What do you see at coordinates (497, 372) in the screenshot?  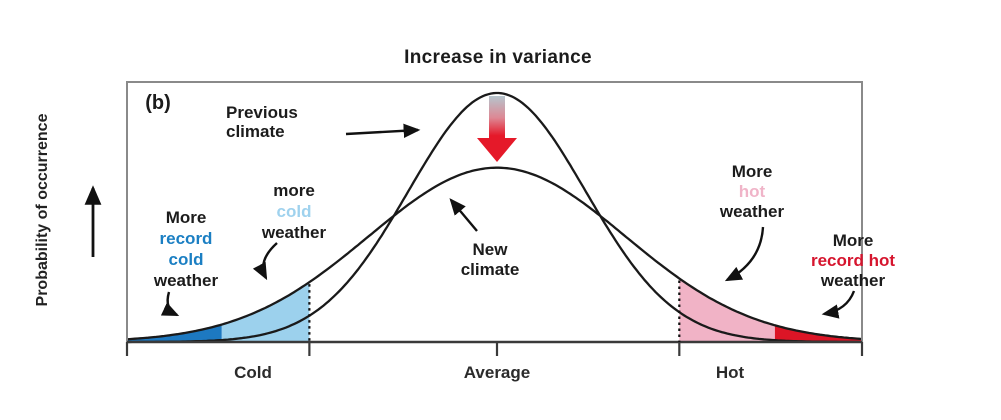 I see `x-tick-label-average: Average` at bounding box center [497, 372].